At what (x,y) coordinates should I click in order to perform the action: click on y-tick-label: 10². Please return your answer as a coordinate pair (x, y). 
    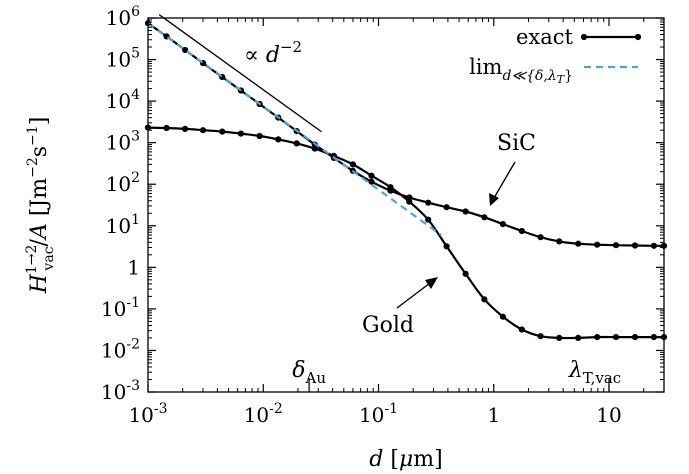
    Looking at the image, I should click on (123, 183).